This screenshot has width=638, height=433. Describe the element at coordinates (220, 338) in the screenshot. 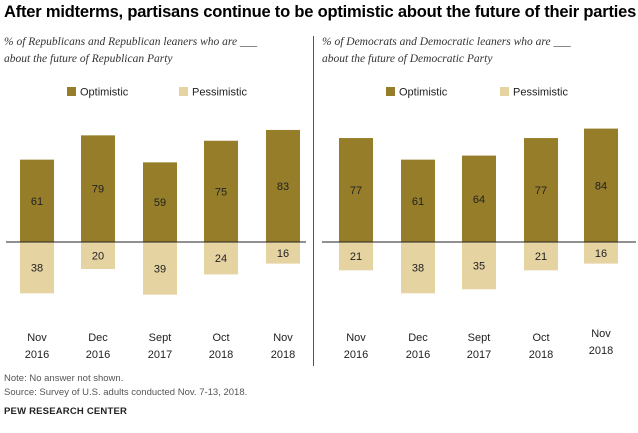

I see `left-tick-label-3-month: Oct` at that location.